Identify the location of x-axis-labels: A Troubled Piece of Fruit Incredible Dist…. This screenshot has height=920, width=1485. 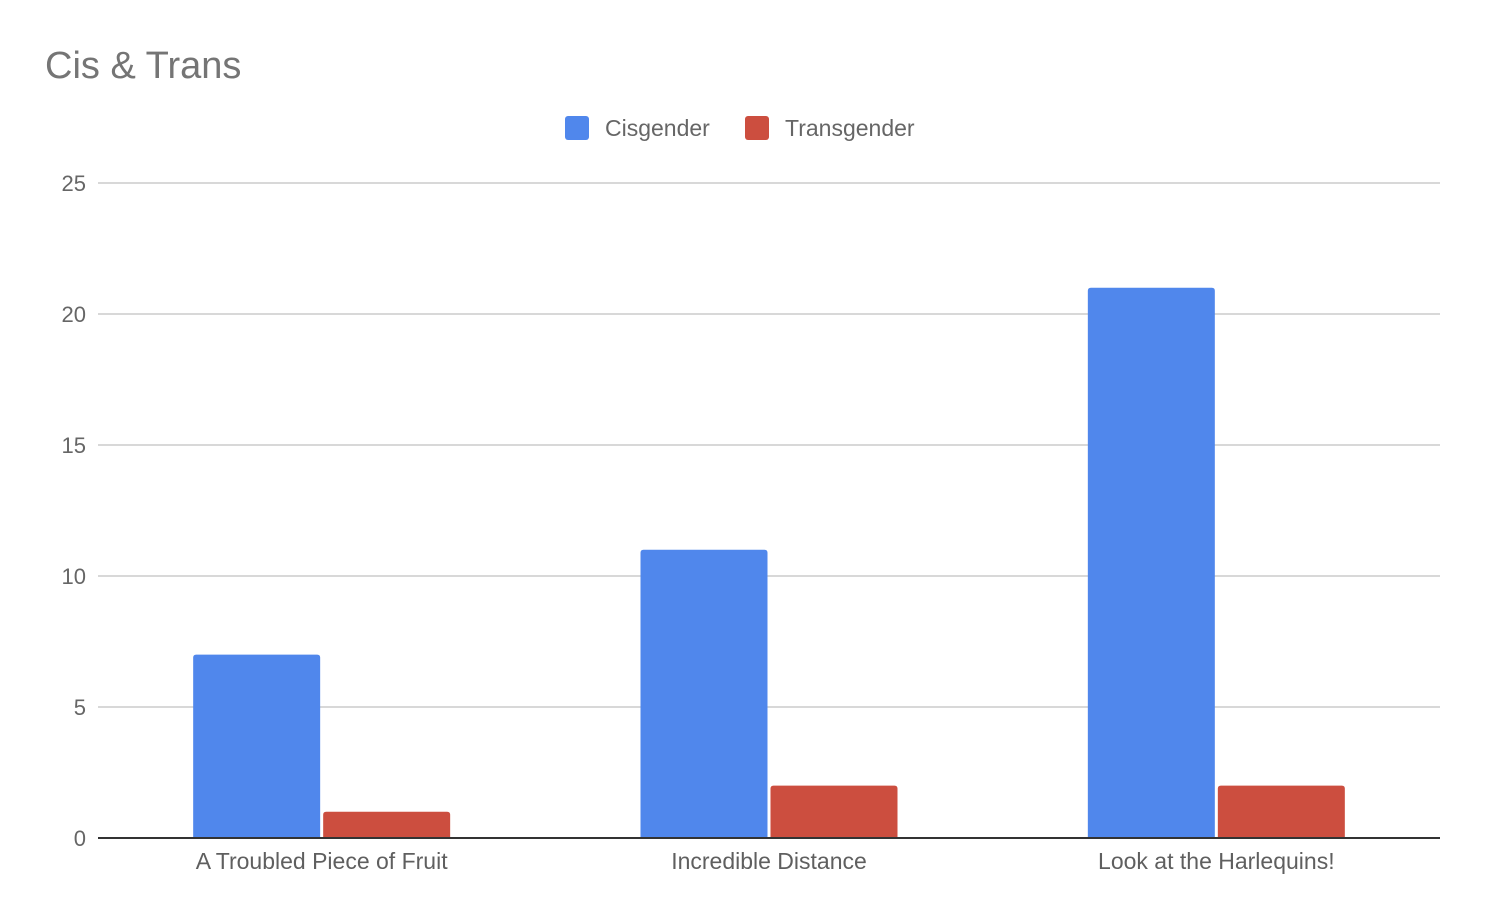
(765, 861).